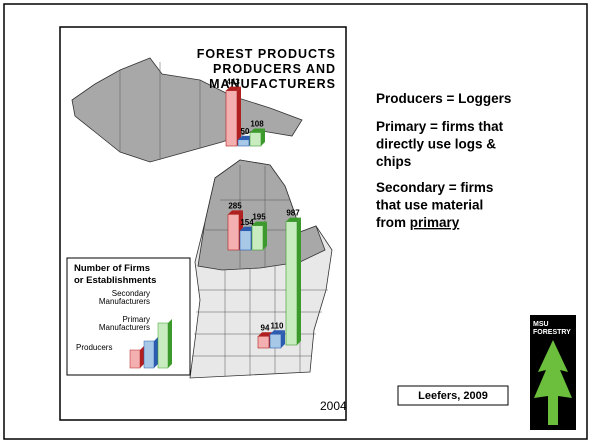 The width and height of the screenshot is (592, 444). Describe the element at coordinates (259, 217) in the screenshot. I see `bar-value-label: 195` at that location.